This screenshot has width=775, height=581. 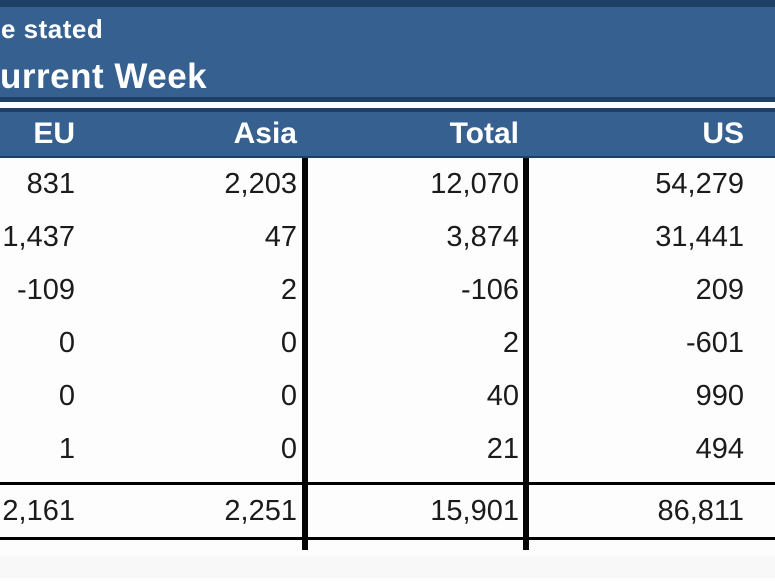 What do you see at coordinates (510, 343) in the screenshot?
I see `cell-total: 2` at bounding box center [510, 343].